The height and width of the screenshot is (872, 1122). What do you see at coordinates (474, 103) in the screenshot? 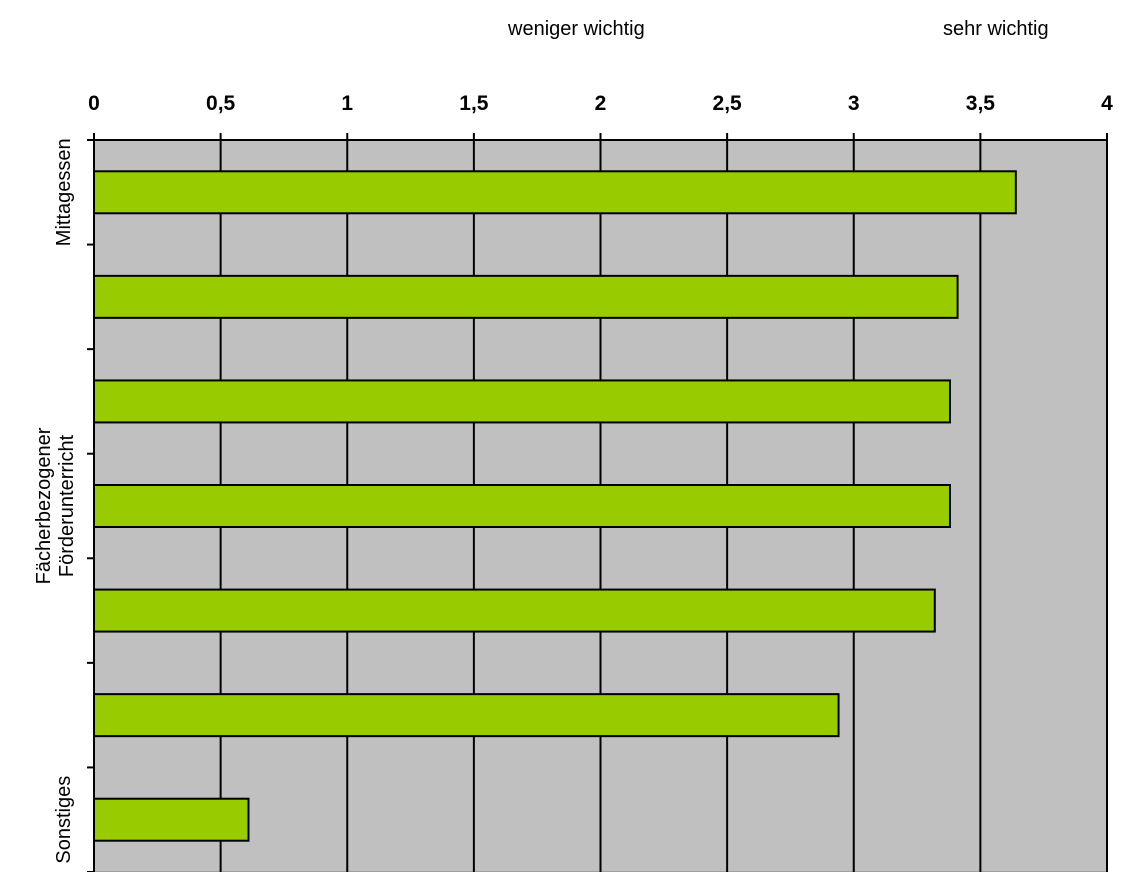
I see `x-tick-label: 1,5` at bounding box center [474, 103].